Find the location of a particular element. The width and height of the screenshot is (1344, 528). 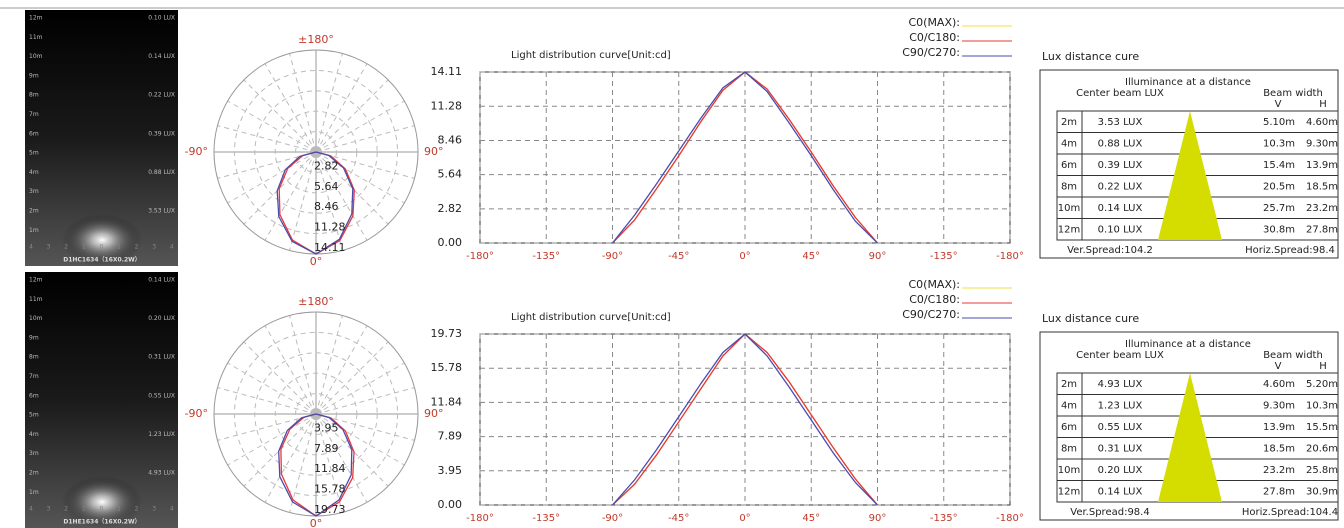

row-h: 25.8m is located at coordinates (1322, 470).